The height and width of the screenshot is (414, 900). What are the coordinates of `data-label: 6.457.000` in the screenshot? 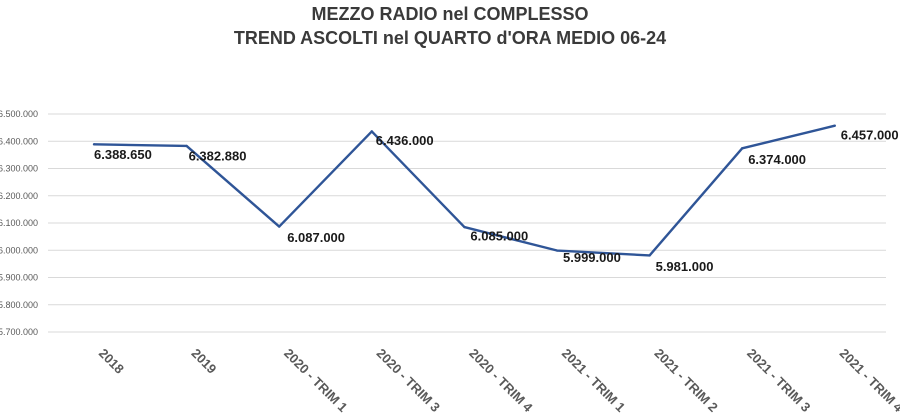 It's located at (870, 134).